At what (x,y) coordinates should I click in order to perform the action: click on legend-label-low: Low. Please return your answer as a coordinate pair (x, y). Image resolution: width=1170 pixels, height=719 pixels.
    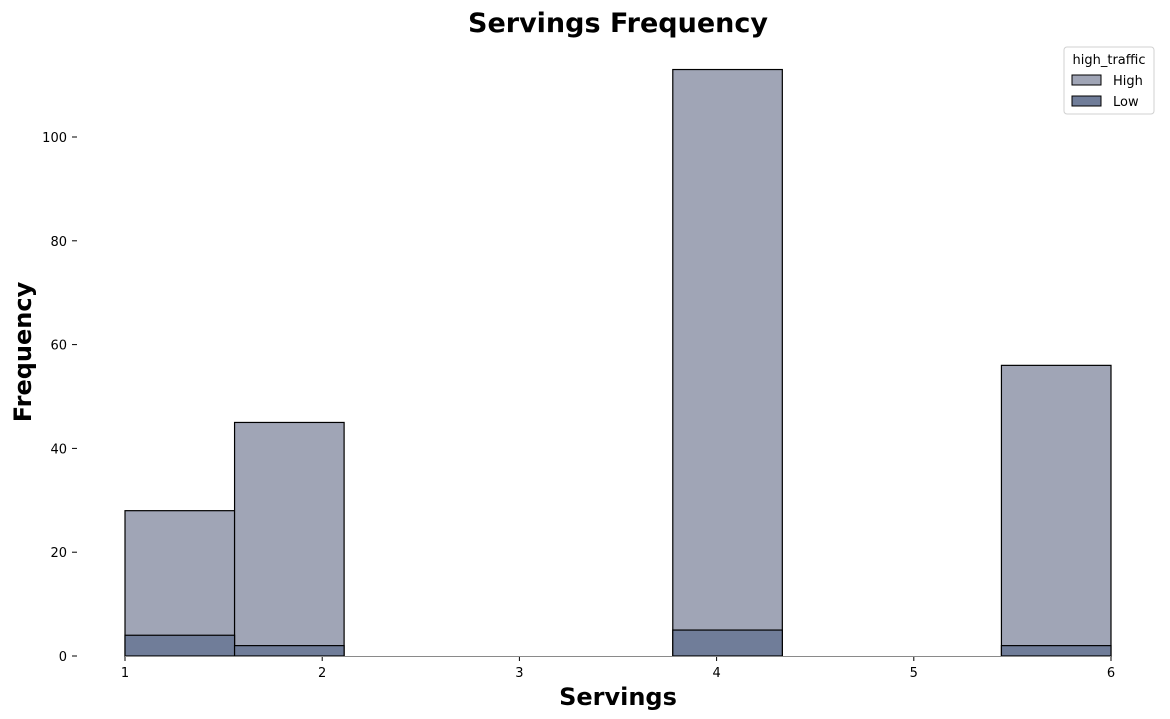
    Looking at the image, I should click on (1126, 102).